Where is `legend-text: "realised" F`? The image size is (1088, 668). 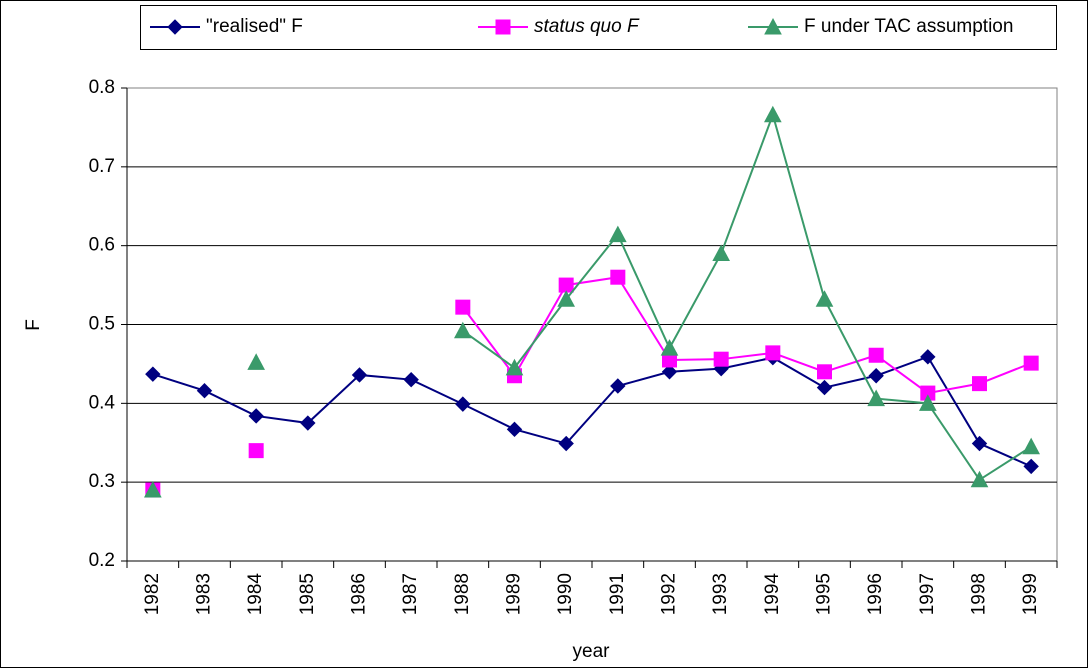 legend-text: "realised" F is located at coordinates (254, 26).